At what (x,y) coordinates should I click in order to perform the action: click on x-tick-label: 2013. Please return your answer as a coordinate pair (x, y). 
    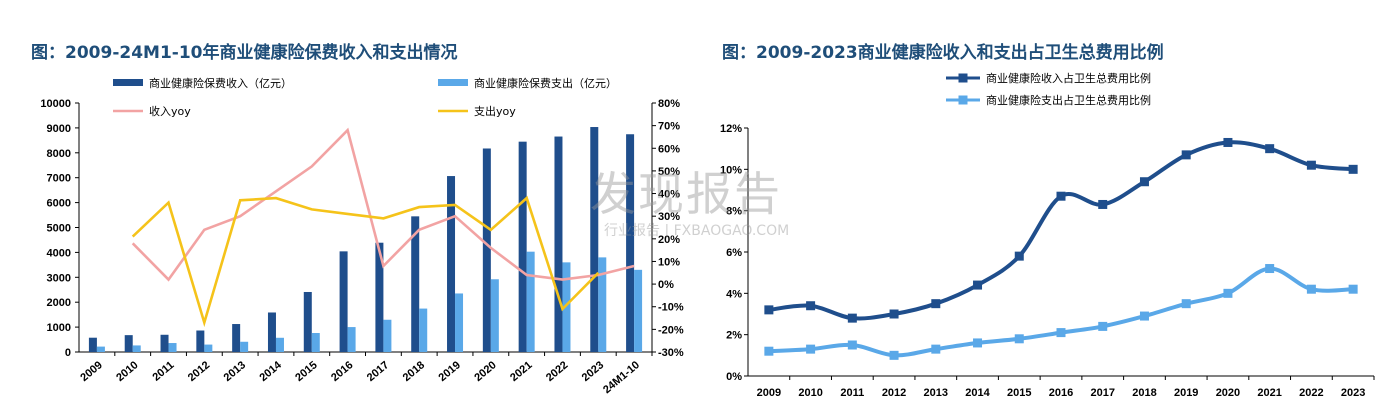
    Looking at the image, I should click on (936, 393).